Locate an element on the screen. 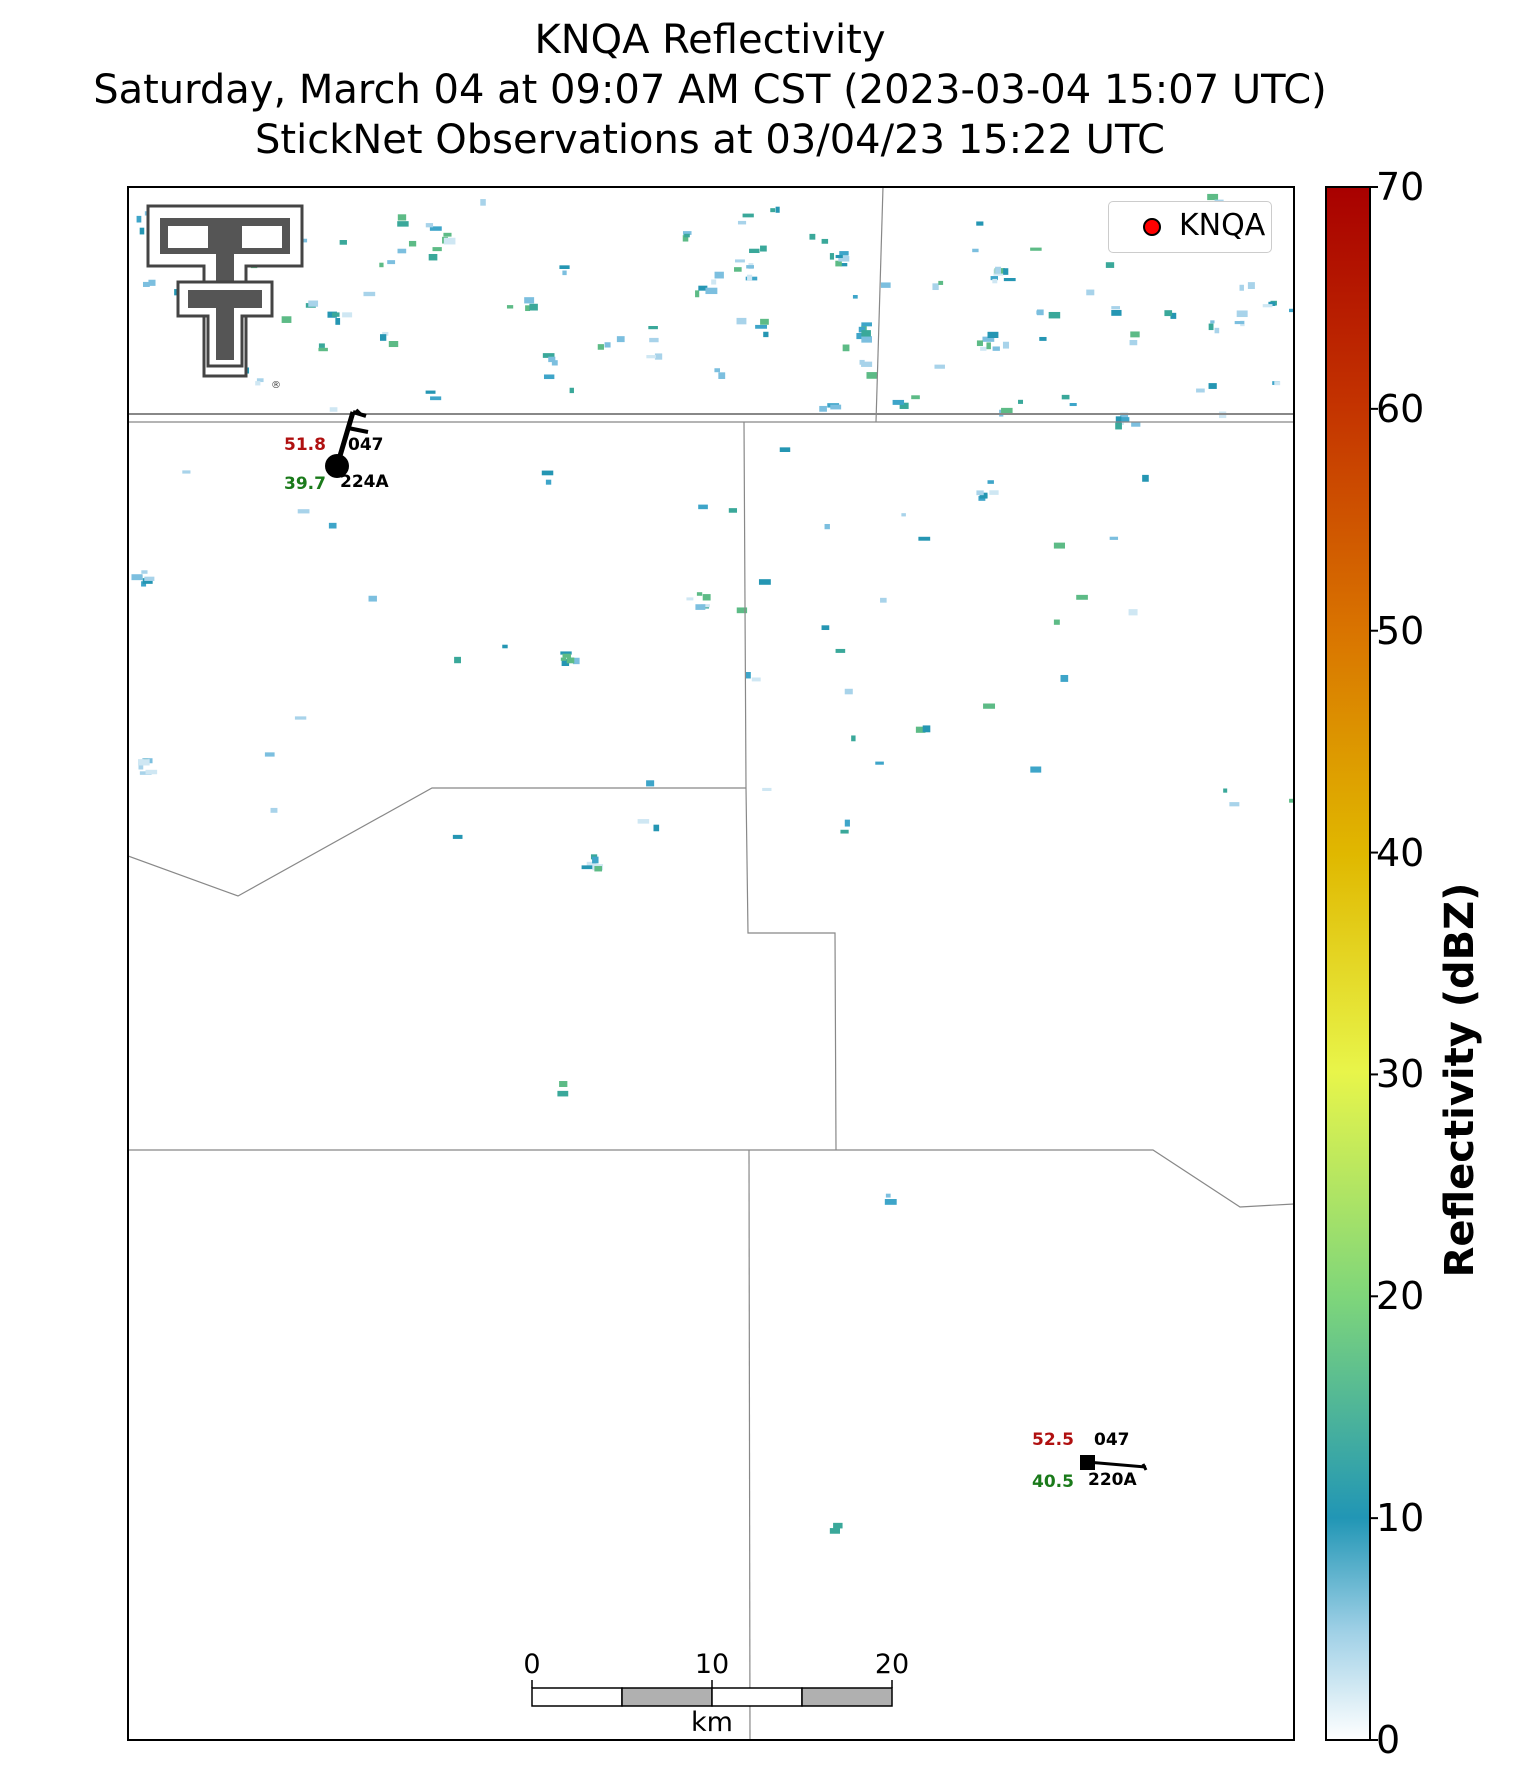 This screenshot has width=1516, height=1770. colorbar-tick-label: 0 is located at coordinates (1388, 1740).